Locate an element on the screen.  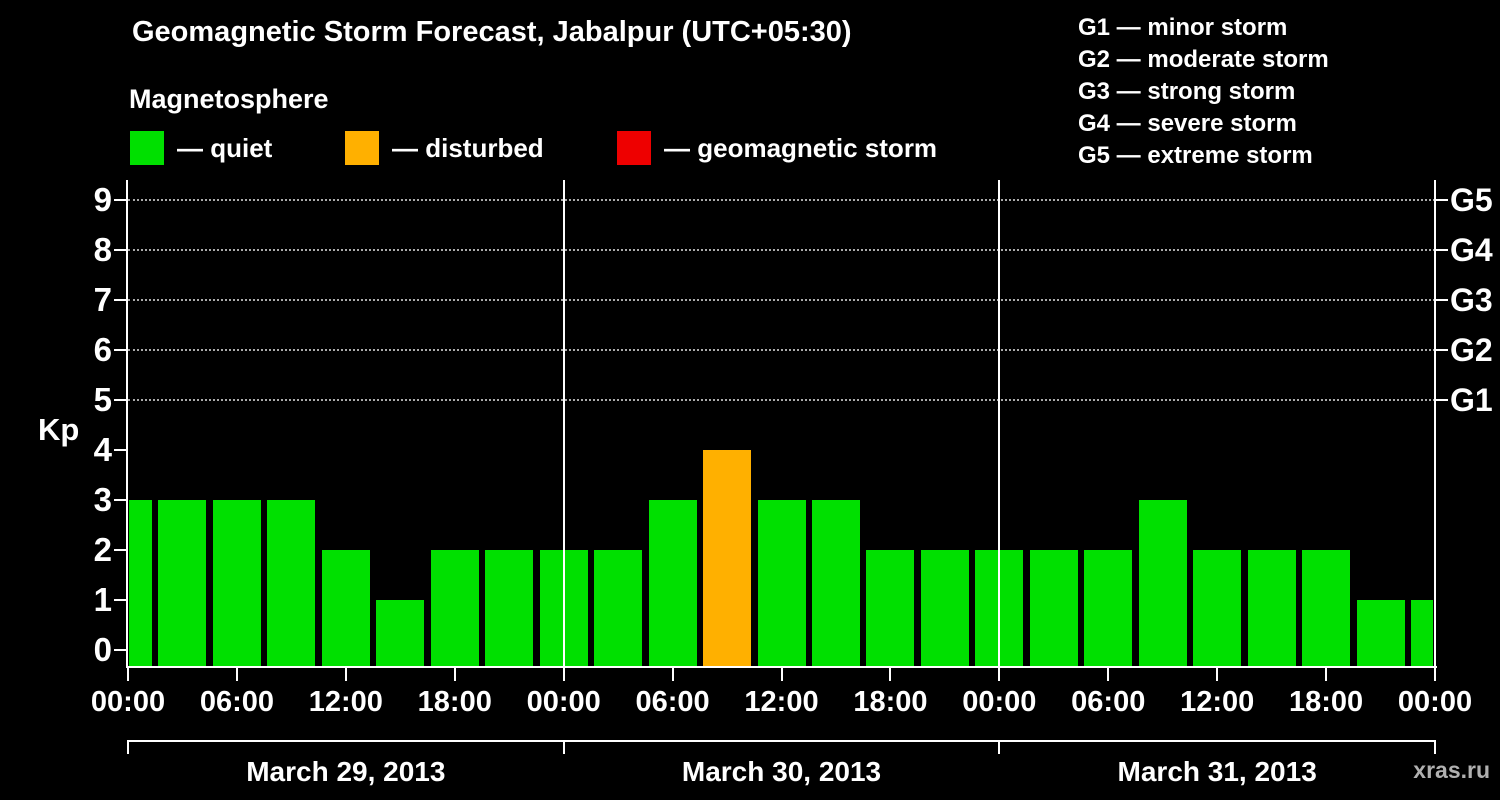
g-legend-item: G4 — severe storm is located at coordinates (1187, 123).